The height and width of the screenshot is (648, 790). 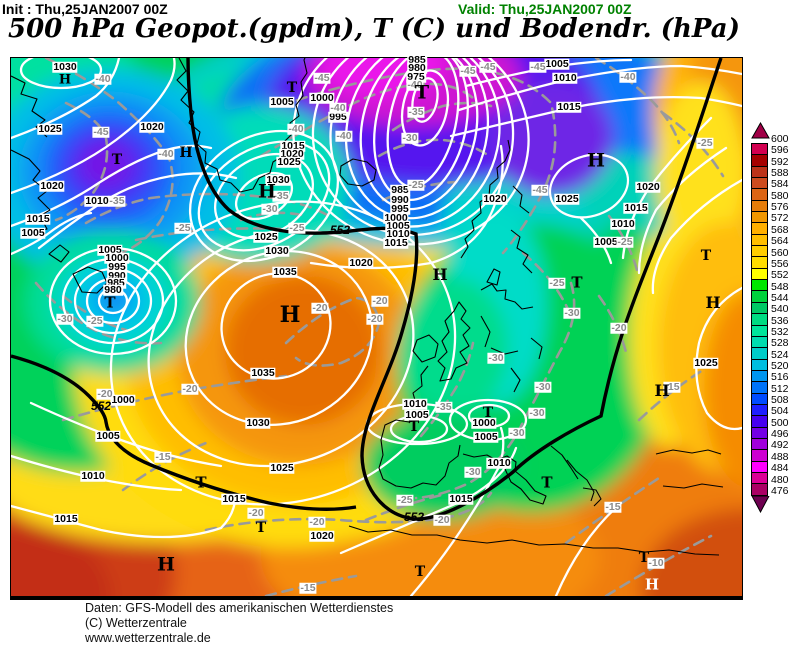 I want to click on attribution-line-3: www.wetterzentrale.de, so click(x=148, y=637).